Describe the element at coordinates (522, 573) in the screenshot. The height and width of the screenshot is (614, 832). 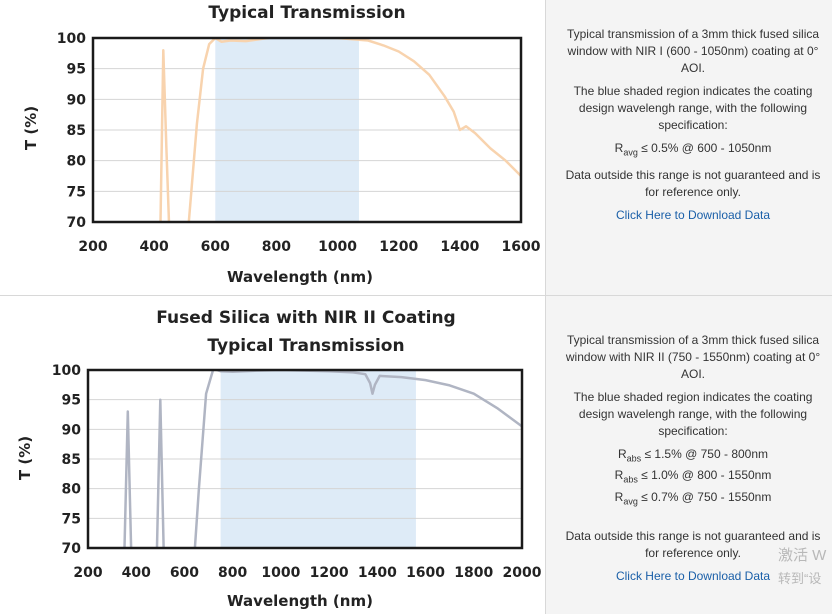
I see `x-tick-label: 2000` at that location.